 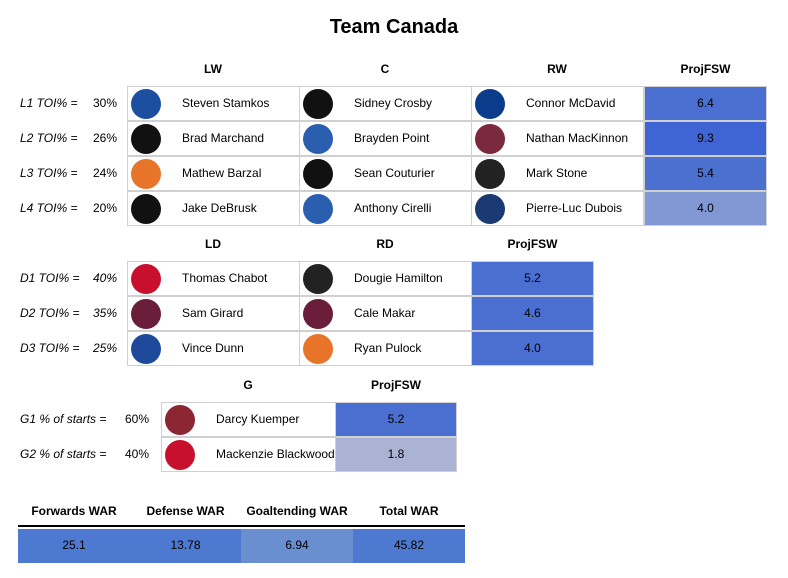 I want to click on war-header: Total WAR, so click(x=409, y=511).